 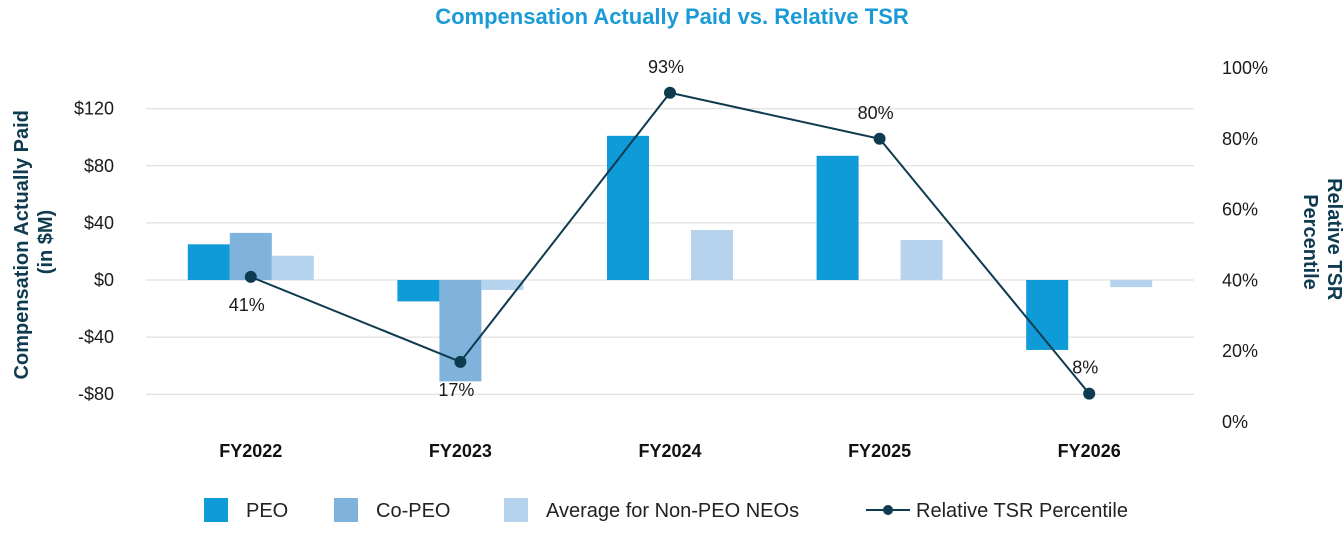 I want to click on x-tick-label: FY2023, so click(x=460, y=451).